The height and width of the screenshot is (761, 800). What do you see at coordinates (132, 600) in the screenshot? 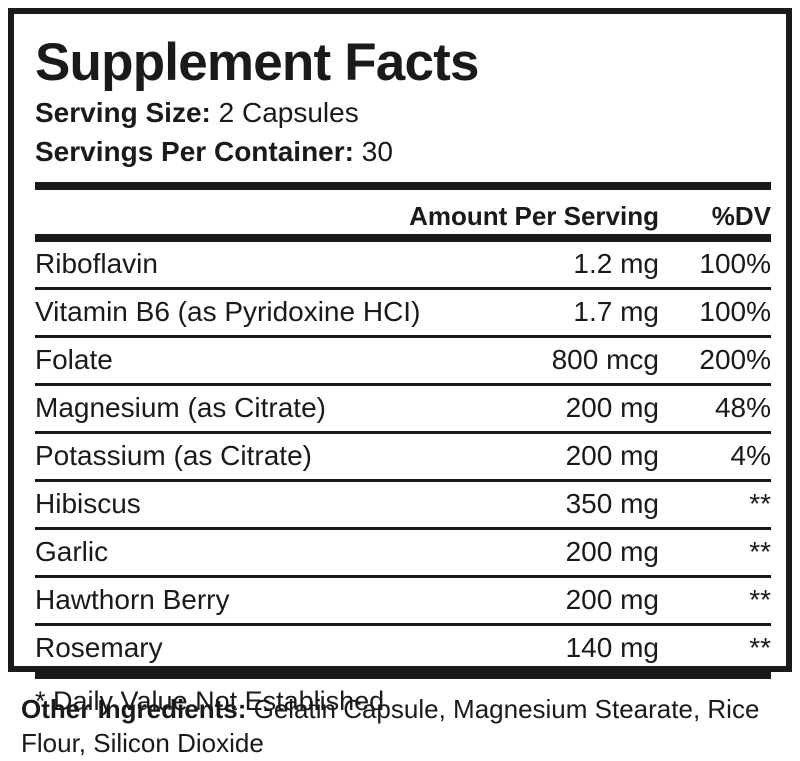
I see `nutrient-name: Hawthorn Berry` at bounding box center [132, 600].